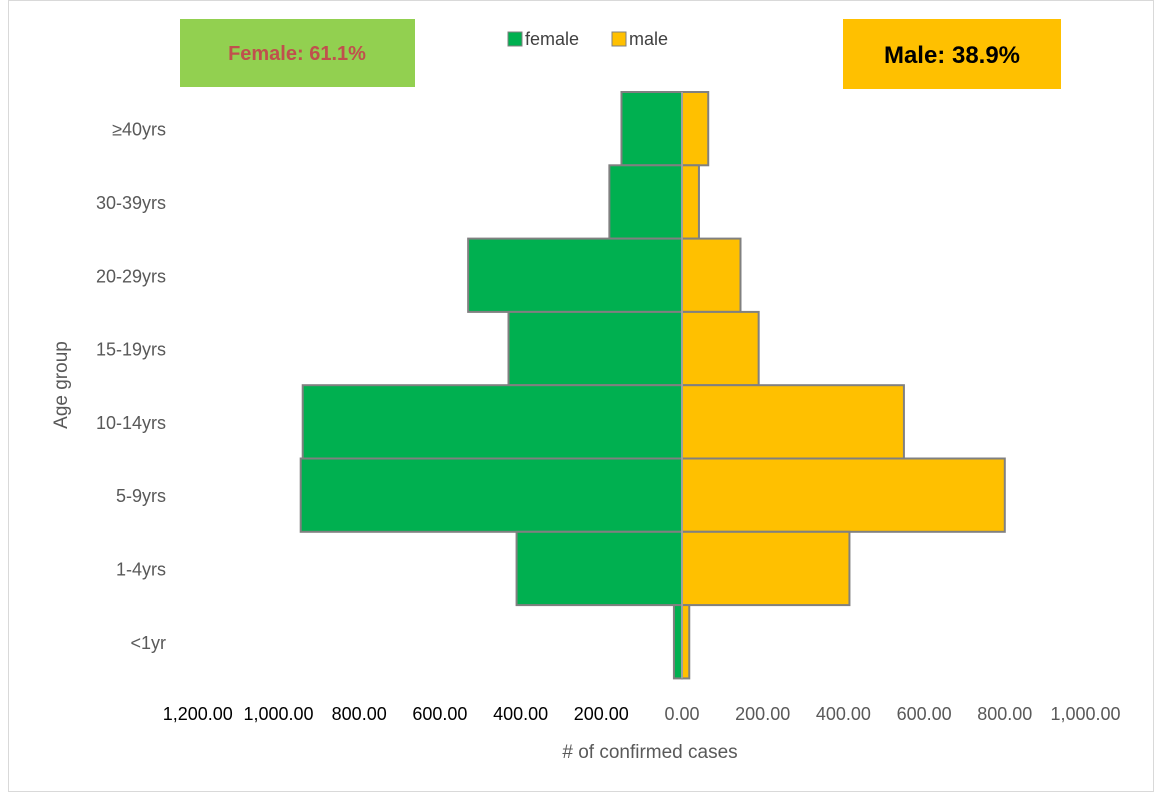 The height and width of the screenshot is (793, 1155). What do you see at coordinates (645, 202) in the screenshot?
I see `bar-female-30-39yrs` at bounding box center [645, 202].